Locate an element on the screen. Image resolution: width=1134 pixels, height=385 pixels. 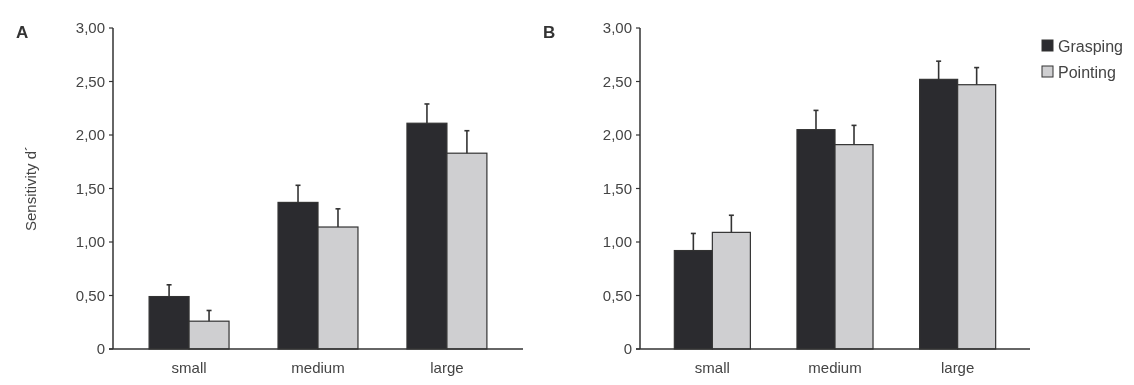
y-axis-title: Sensitivity d´ is located at coordinates (30, 188).